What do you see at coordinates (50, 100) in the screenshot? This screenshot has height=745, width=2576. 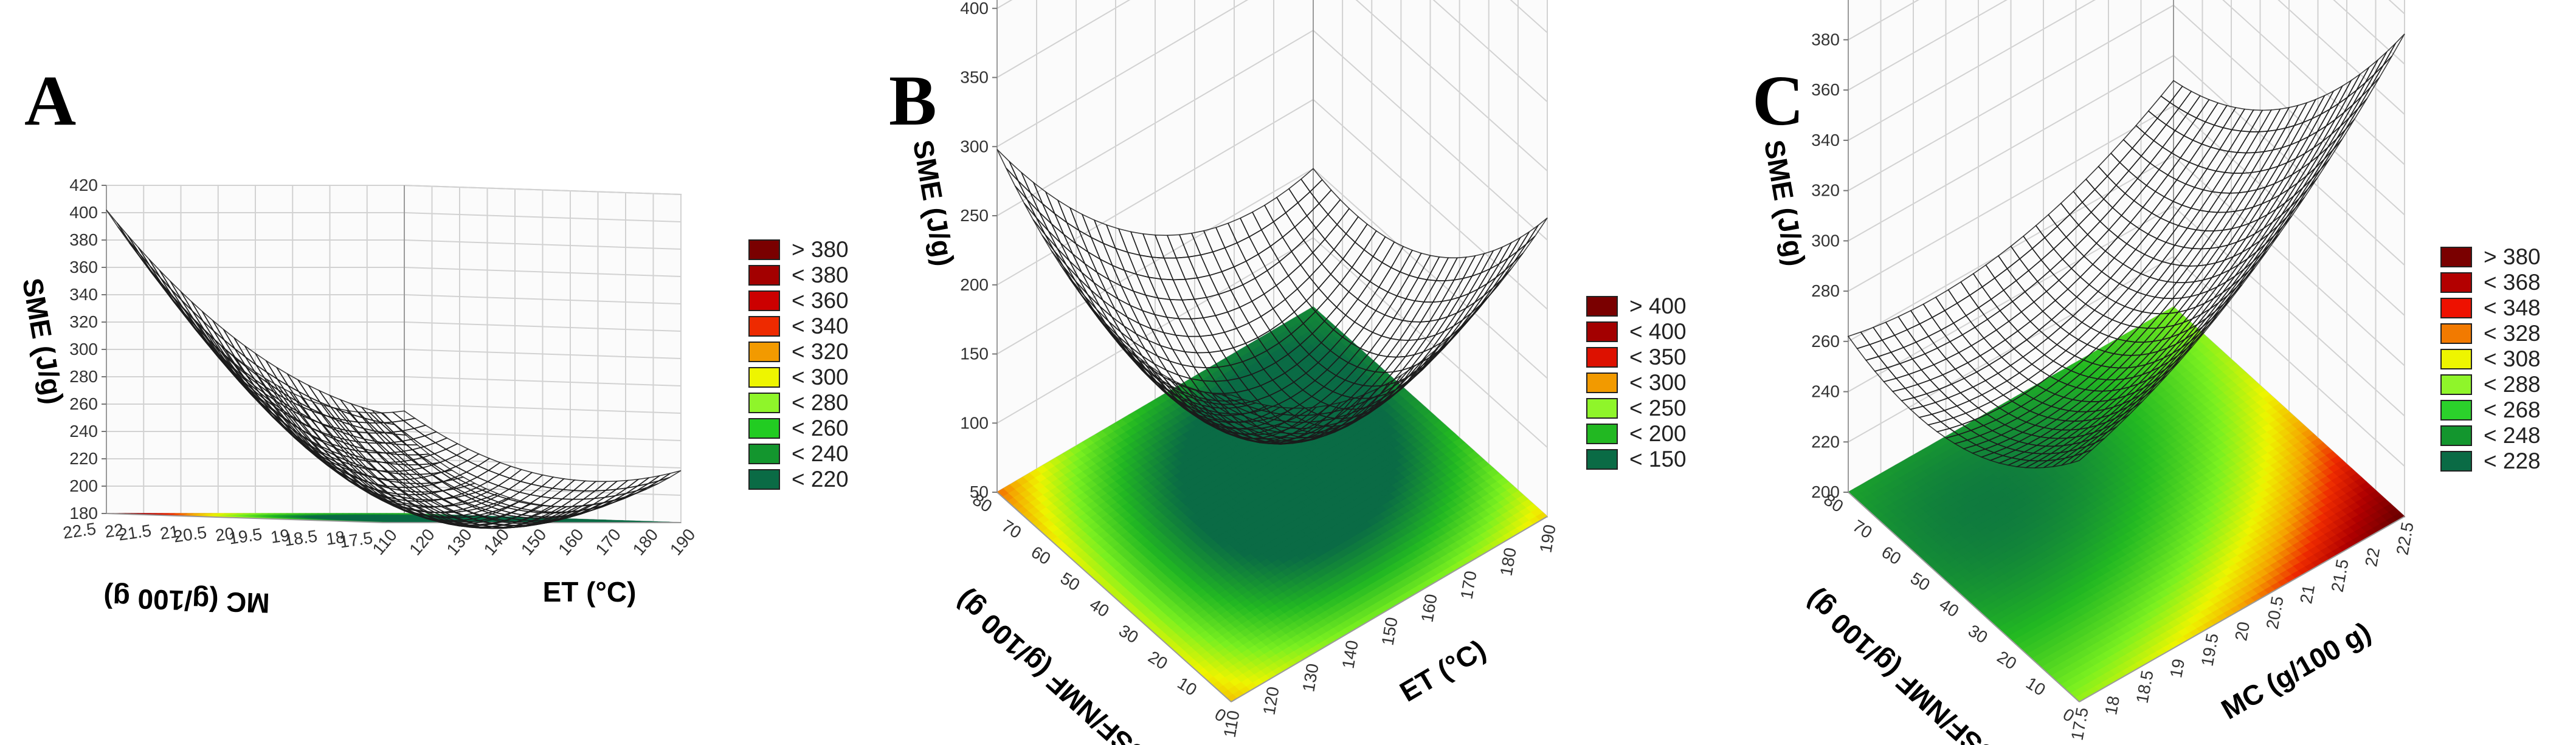 I see `panel-letter: A` at bounding box center [50, 100].